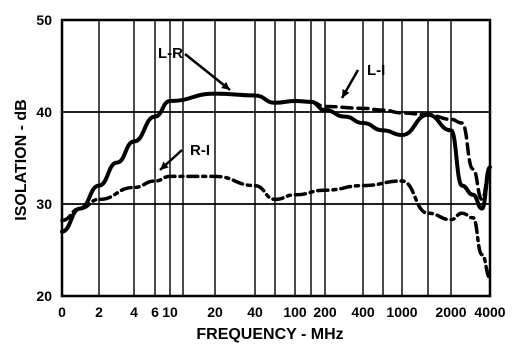 The width and height of the screenshot is (521, 348). I want to click on y-axis-label: ISOLATION - dB, so click(21, 159).